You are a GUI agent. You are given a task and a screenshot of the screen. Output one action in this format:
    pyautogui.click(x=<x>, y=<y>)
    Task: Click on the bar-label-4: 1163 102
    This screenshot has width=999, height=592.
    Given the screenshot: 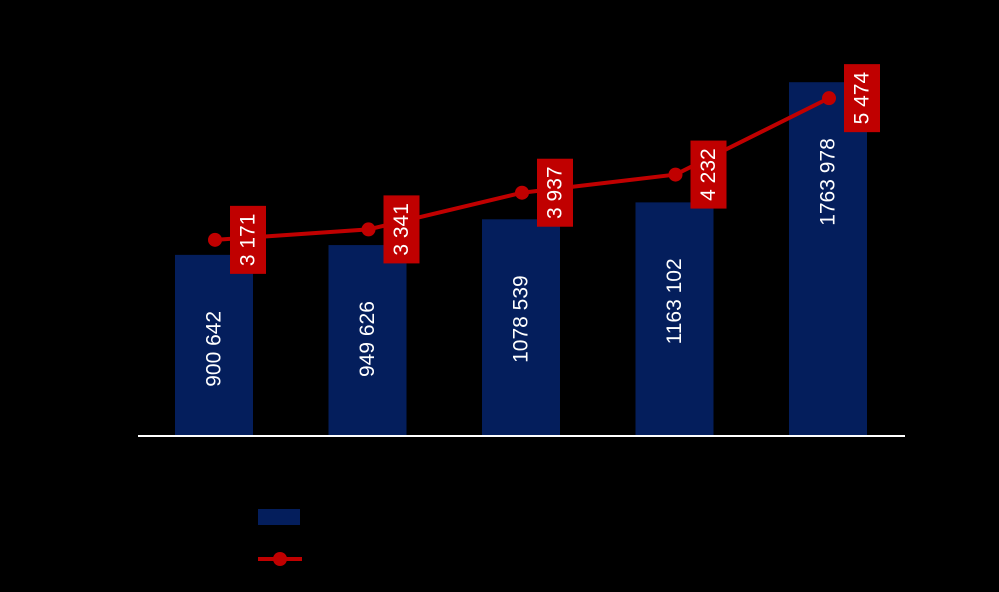 What is the action you would take?
    pyautogui.click(x=674, y=301)
    